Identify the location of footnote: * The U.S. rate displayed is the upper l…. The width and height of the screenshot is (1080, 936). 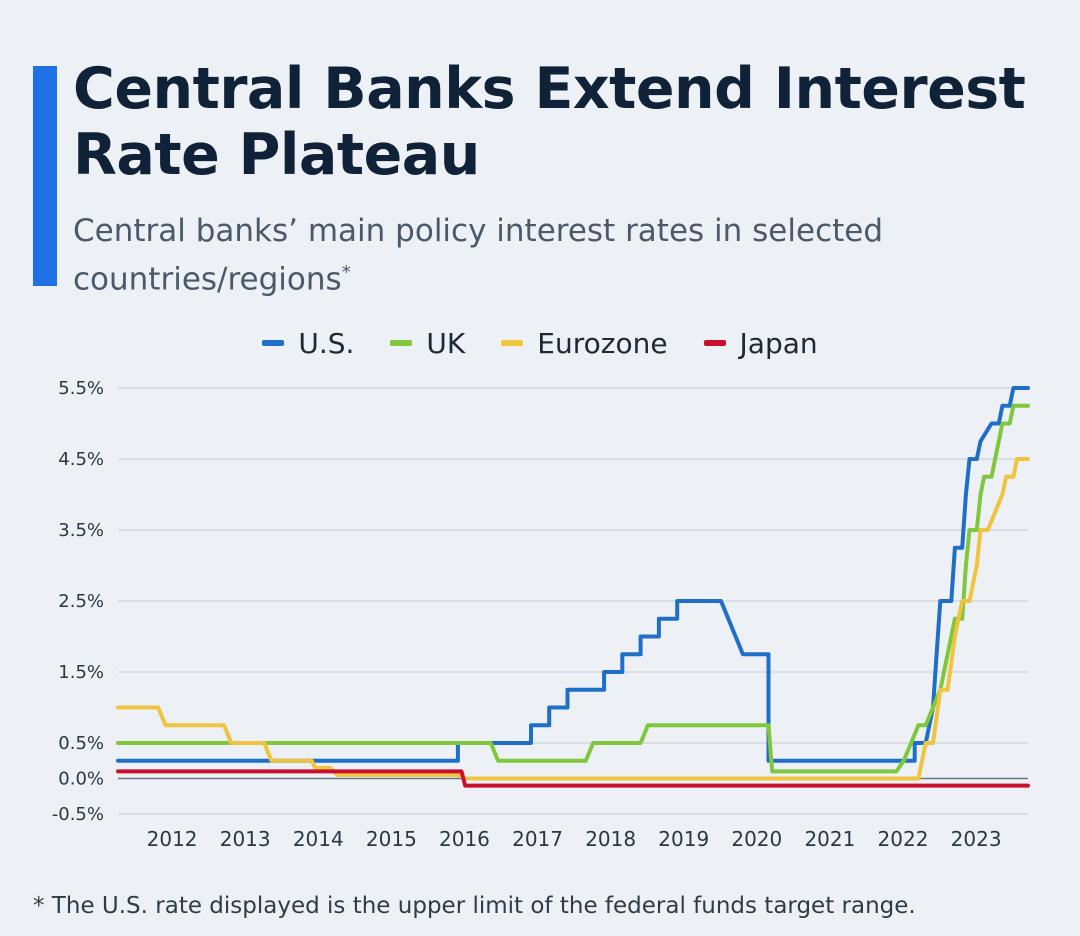
(474, 906).